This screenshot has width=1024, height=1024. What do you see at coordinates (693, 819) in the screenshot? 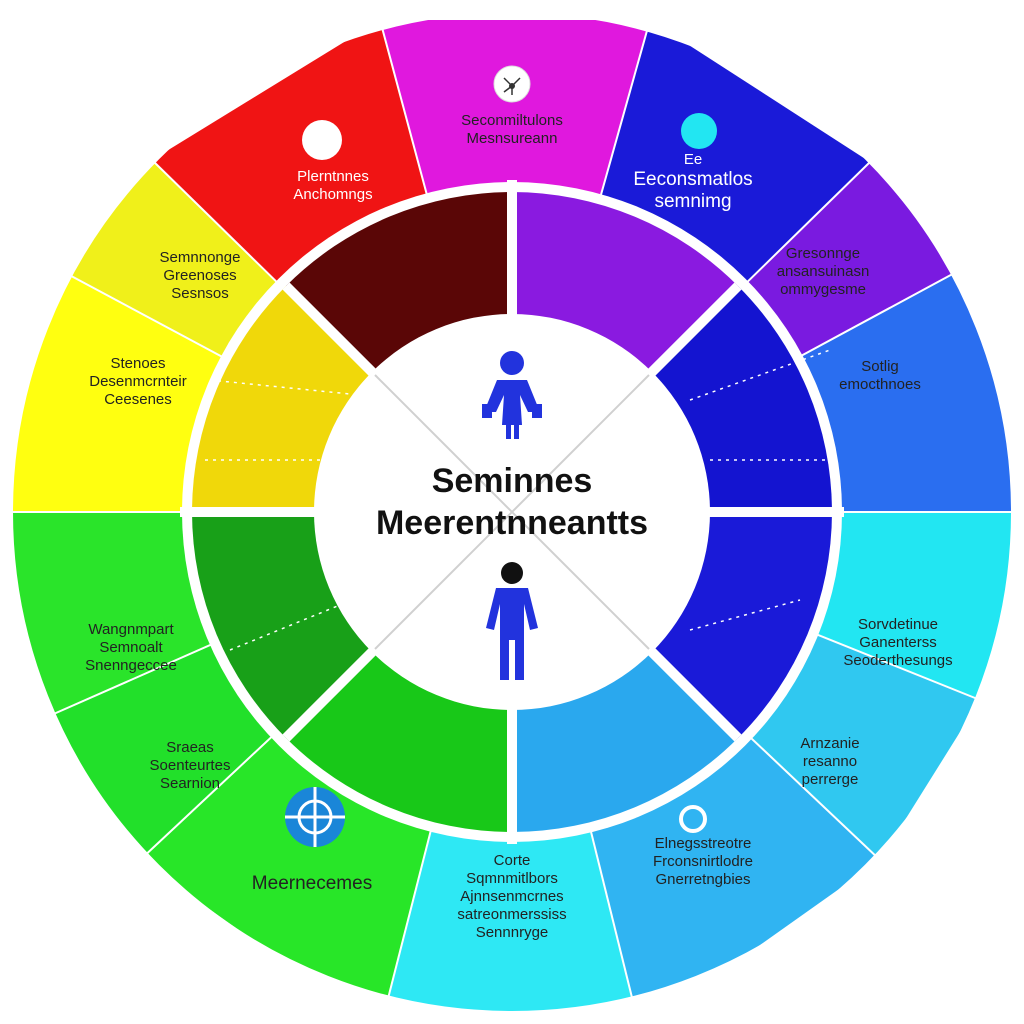
I see `ring-icon` at bounding box center [693, 819].